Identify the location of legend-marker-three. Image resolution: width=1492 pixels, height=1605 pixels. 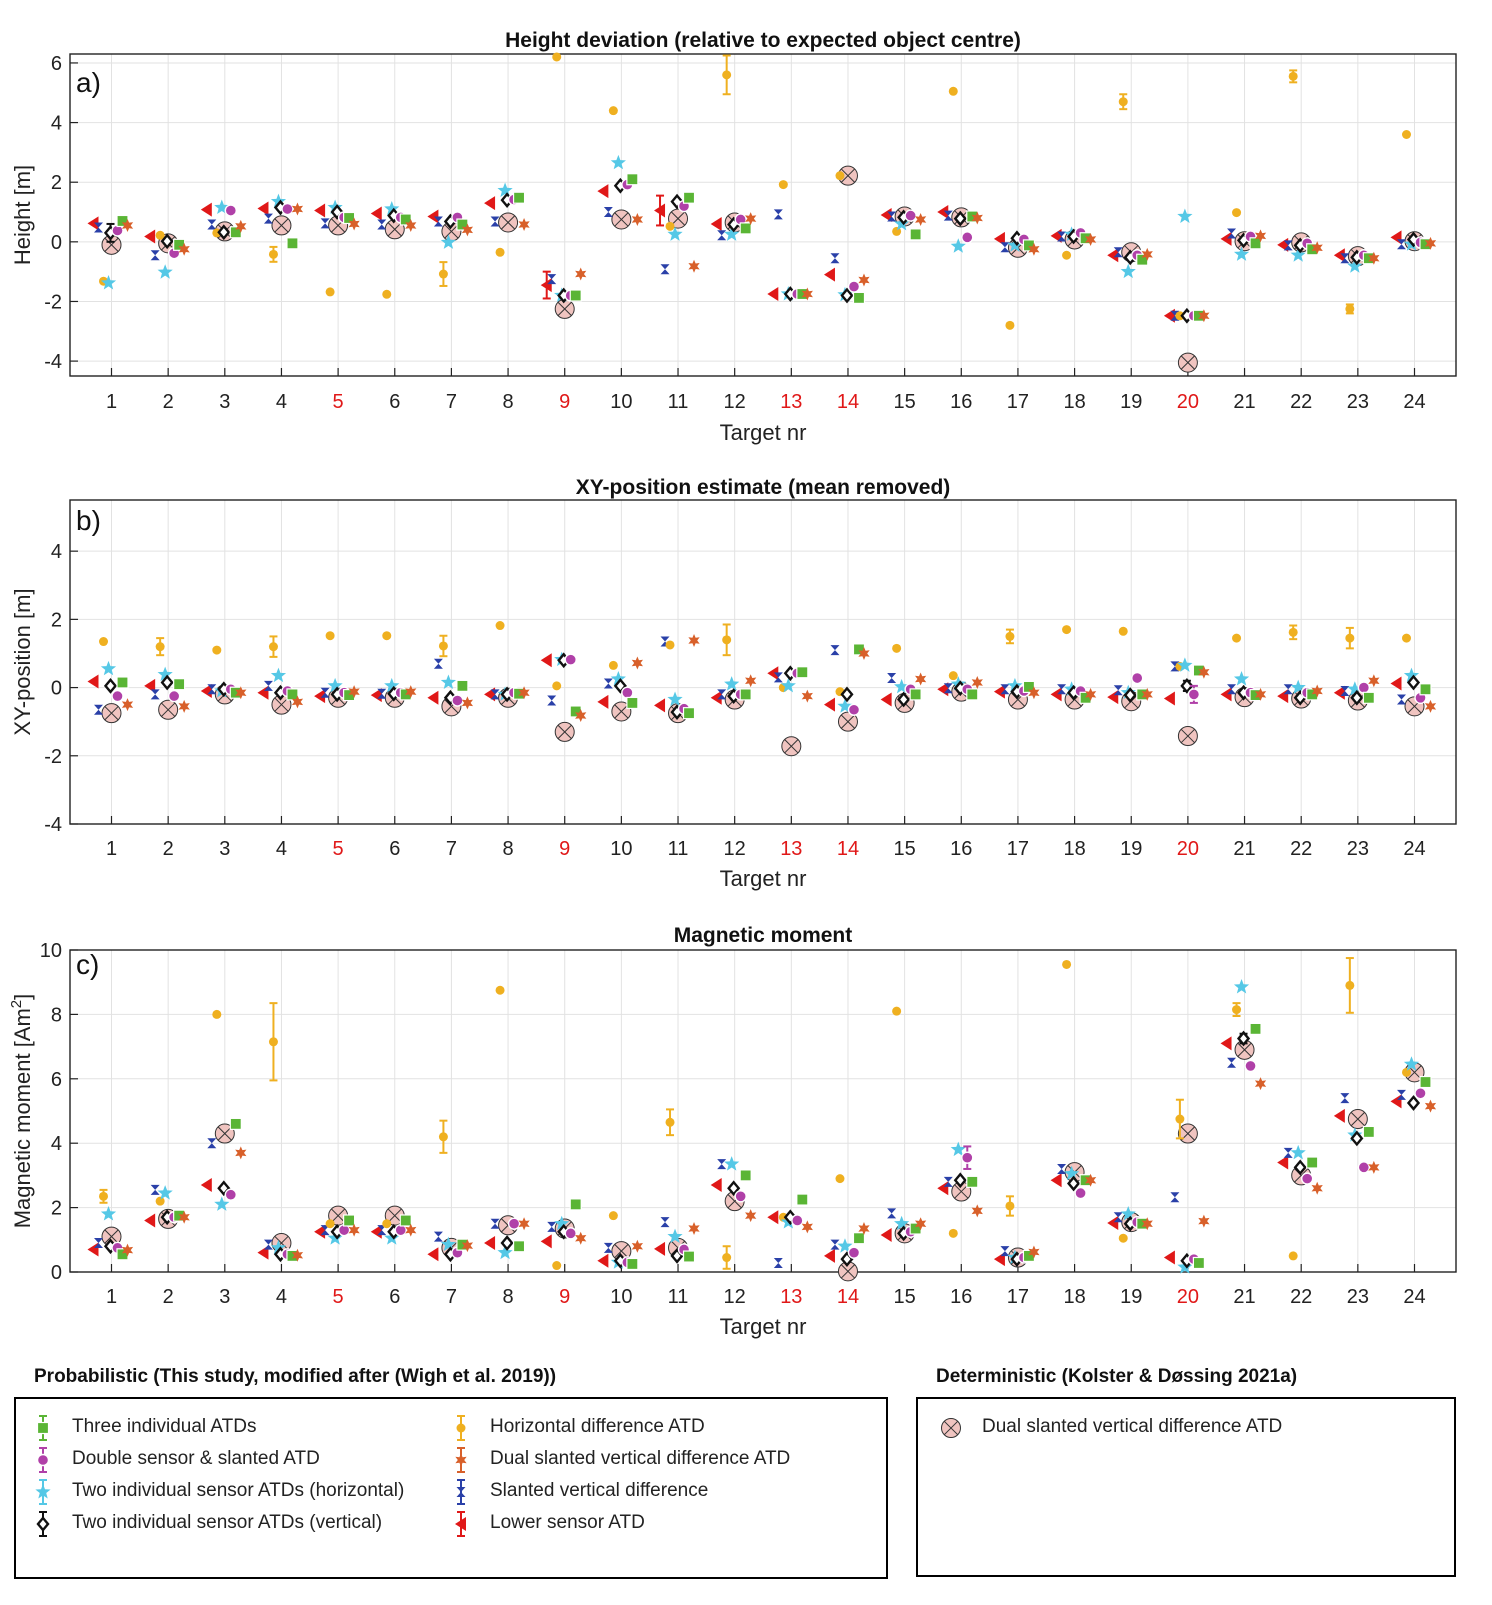
(43, 1428).